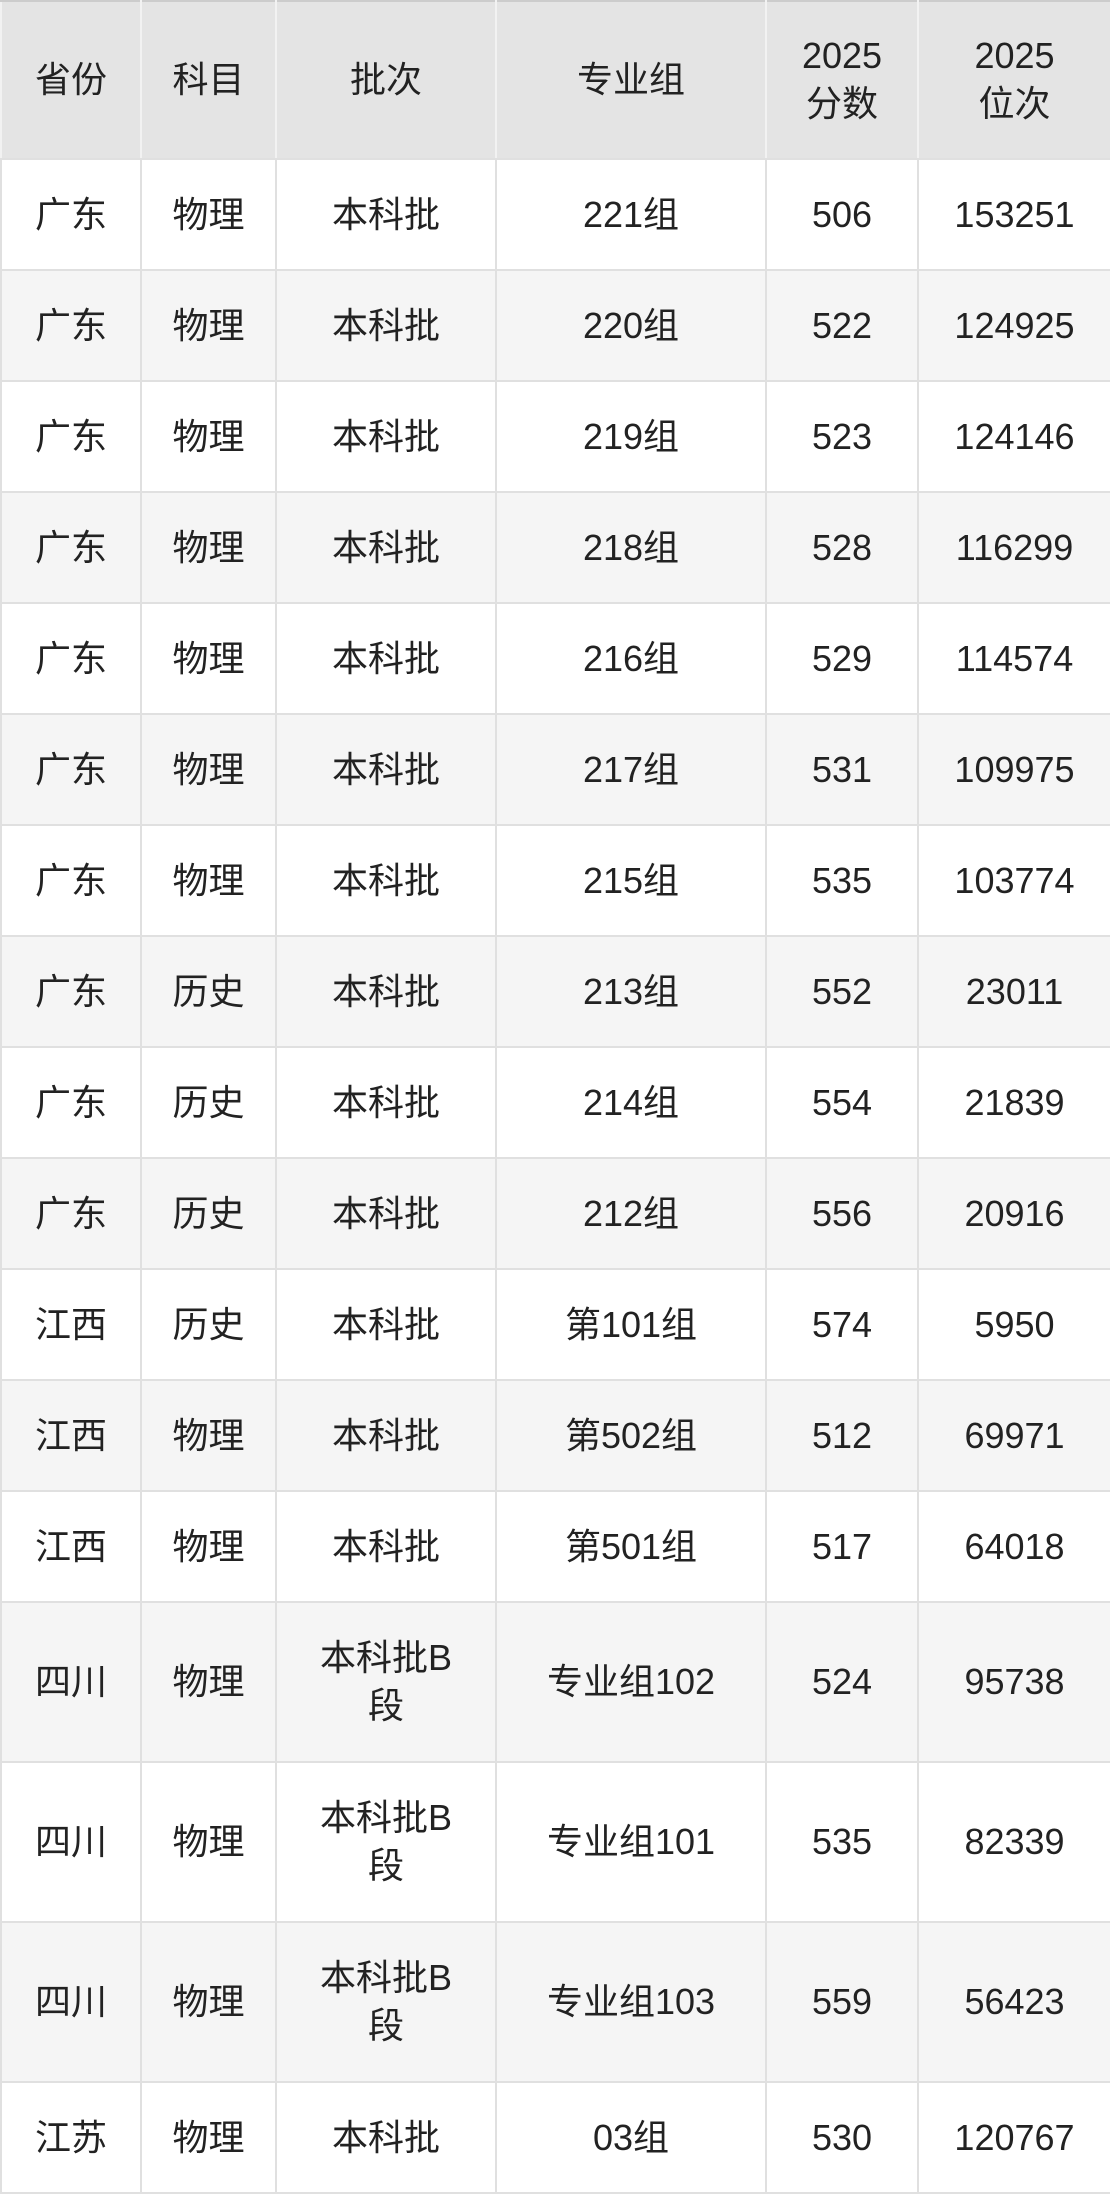 The width and height of the screenshot is (1110, 2194). Describe the element at coordinates (631, 1842) in the screenshot. I see `cell-group: 专业组101` at that location.